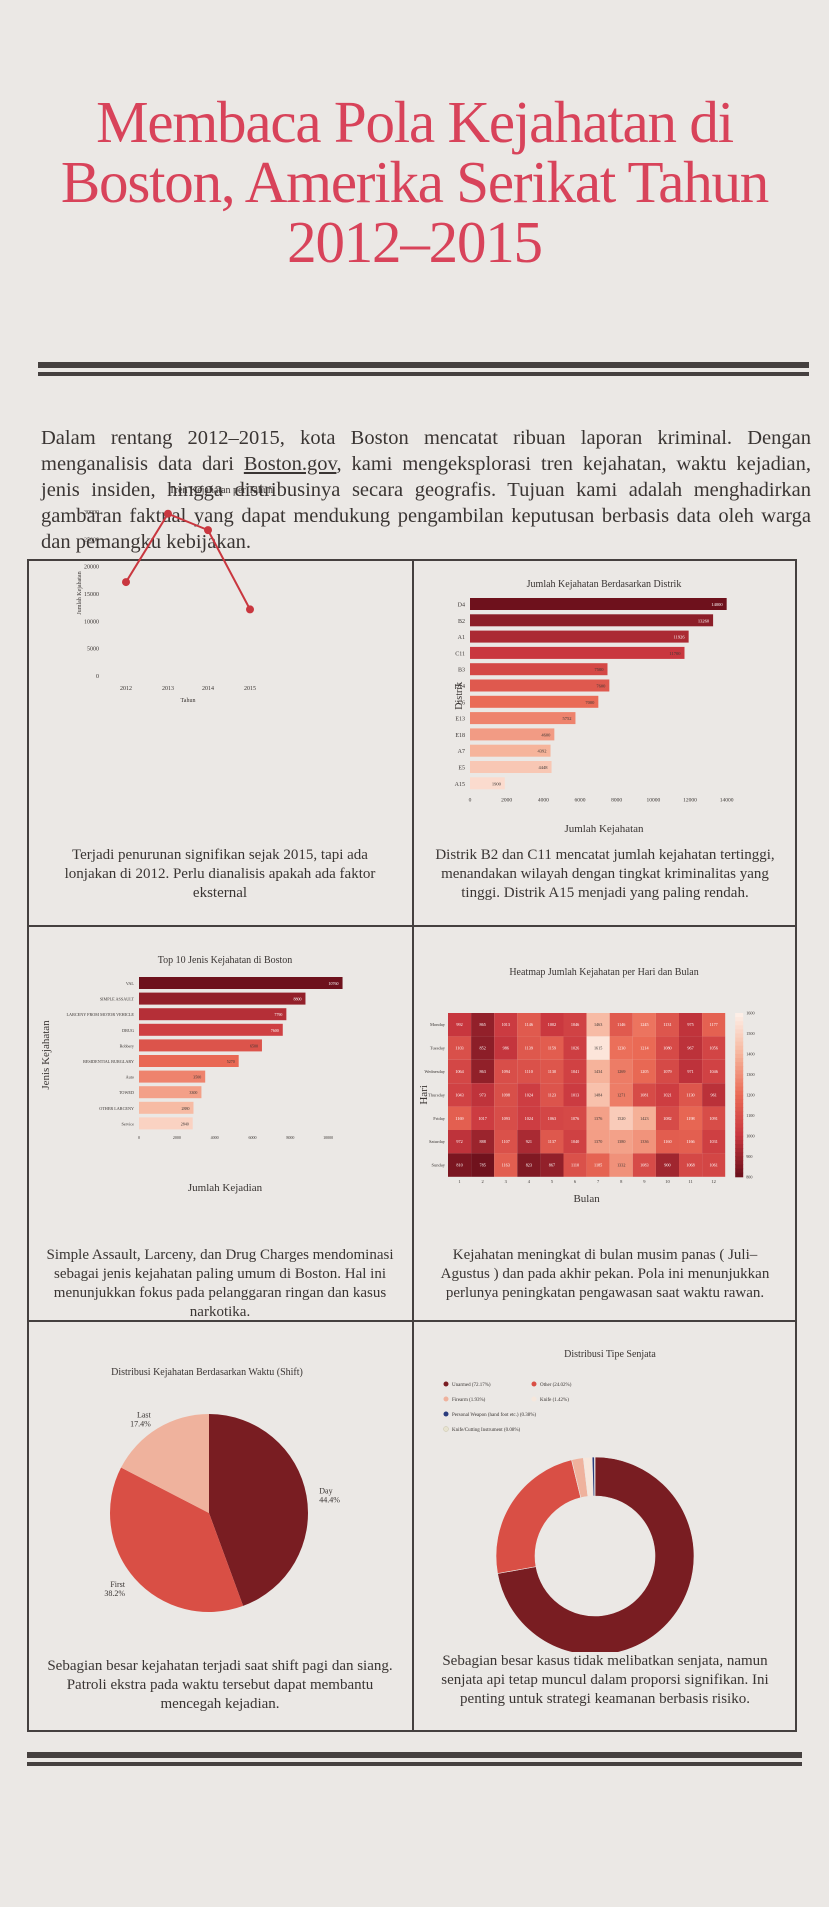 The height and width of the screenshot is (1907, 829). What do you see at coordinates (750, 1094) in the screenshot?
I see `colorbar-tick: 1200` at bounding box center [750, 1094].